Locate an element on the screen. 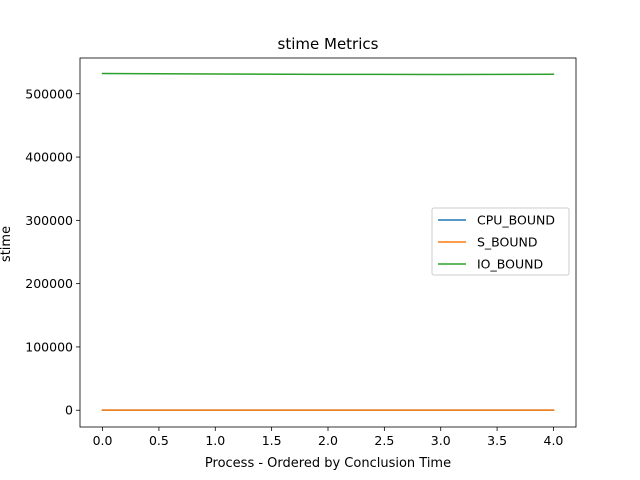 Image resolution: width=640 pixels, height=480 pixels. x-tick-label: 3.0 is located at coordinates (441, 440).